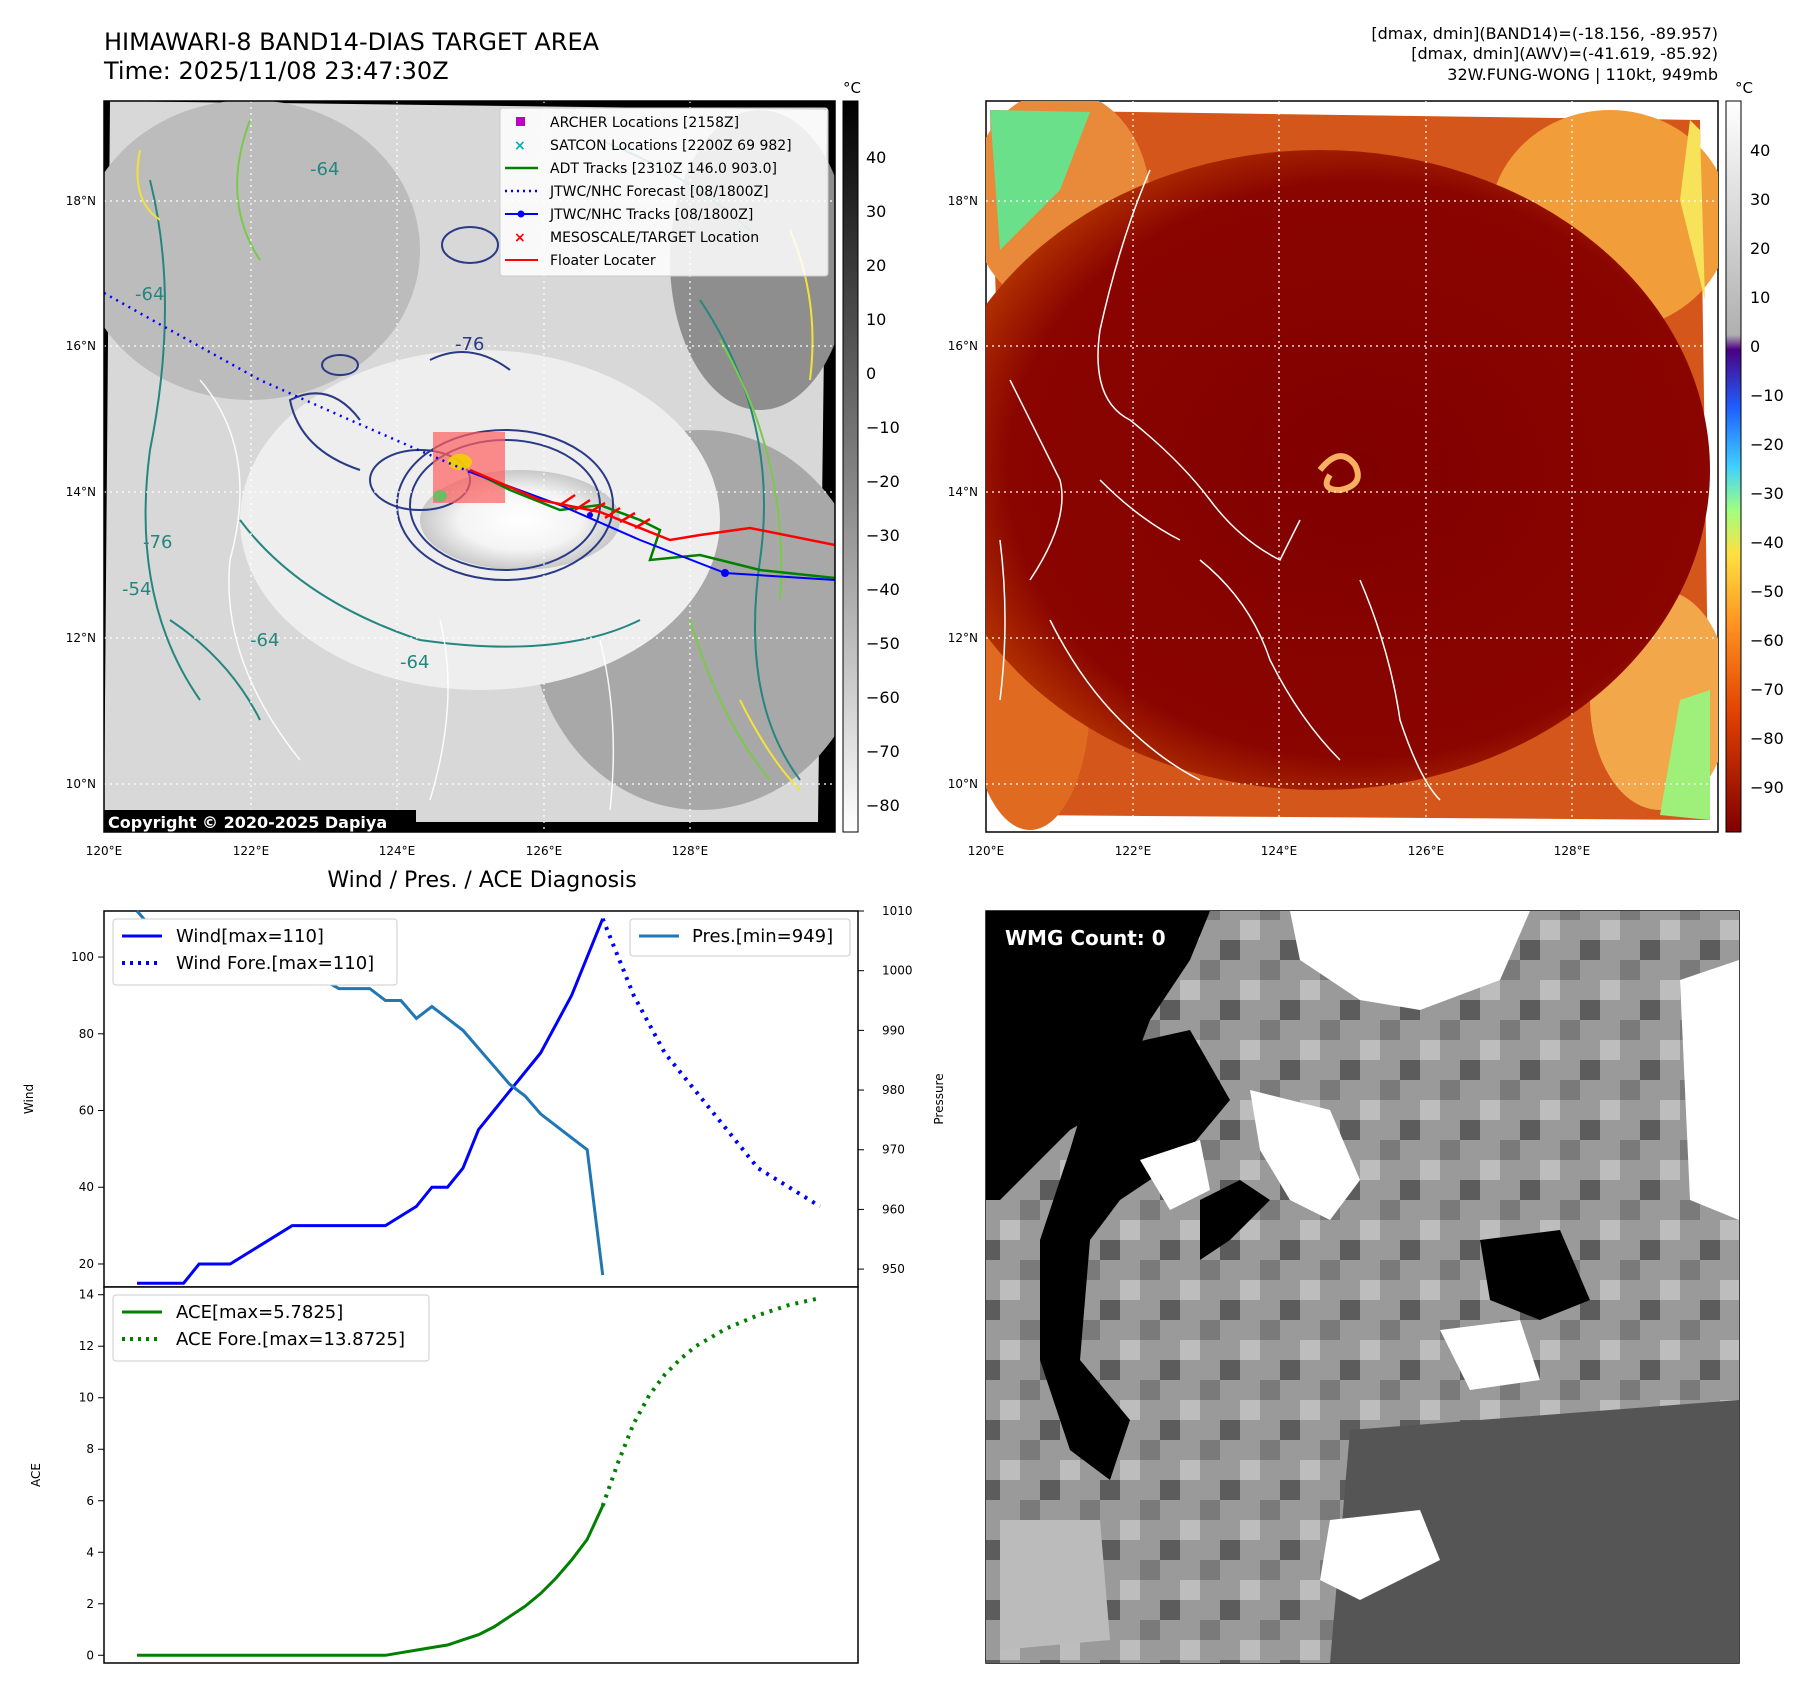 The height and width of the screenshot is (1690, 1797). Describe the element at coordinates (762, 936) in the screenshot. I see `legend-pressure-label: Pres.[min=949]` at that location.